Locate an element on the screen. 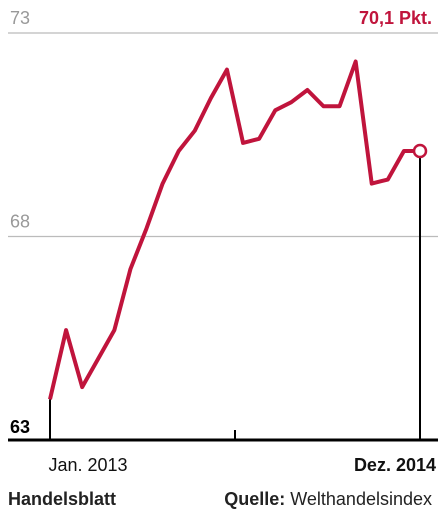  source-label: Quelle: is located at coordinates (254, 499).